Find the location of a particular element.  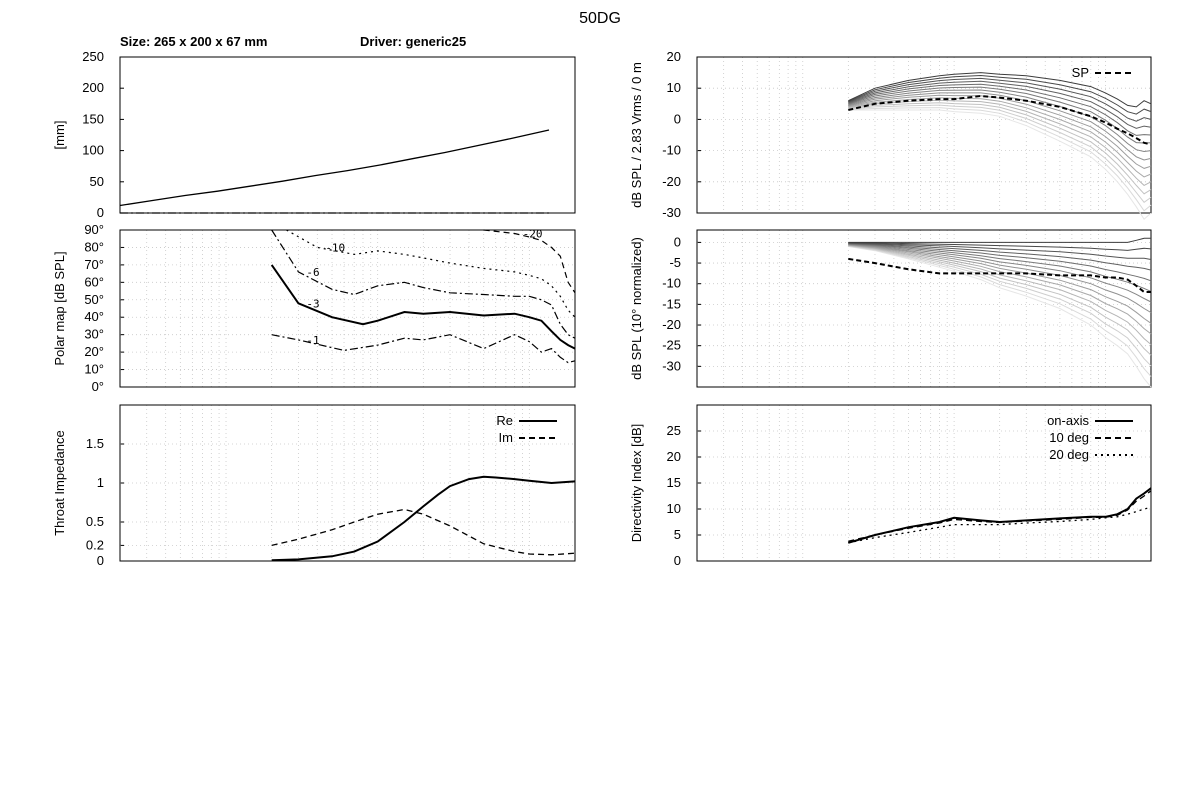

norm-frame is located at coordinates (924, 308).